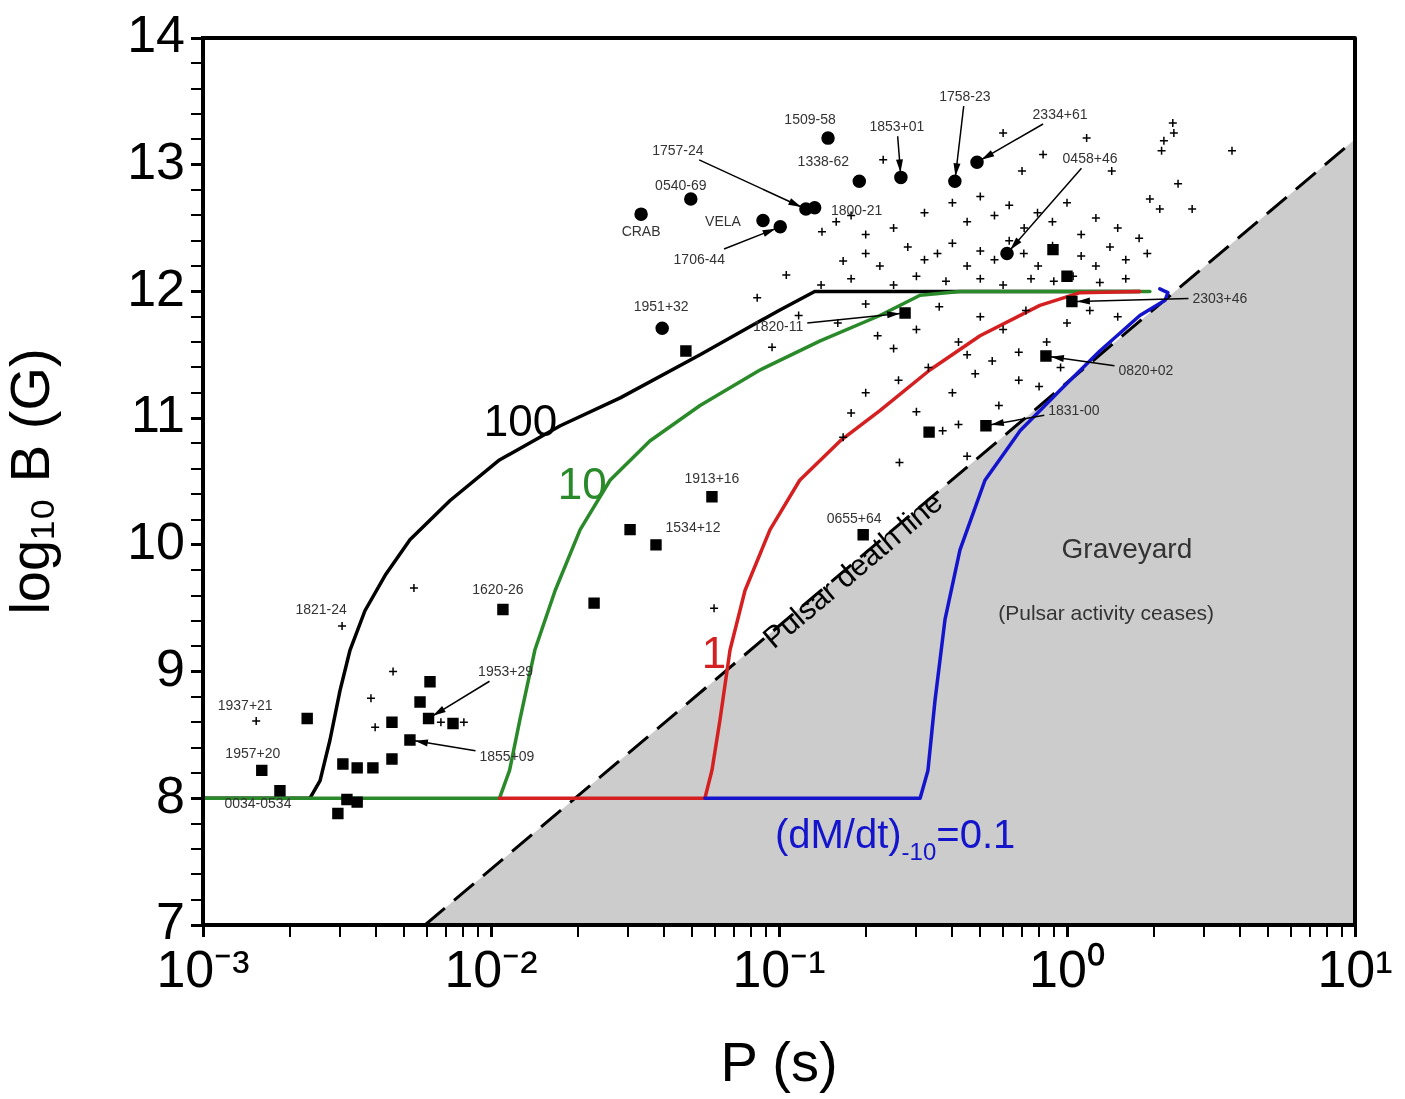  Describe the element at coordinates (810, 119) in the screenshot. I see `annotation: 1509-58` at that location.